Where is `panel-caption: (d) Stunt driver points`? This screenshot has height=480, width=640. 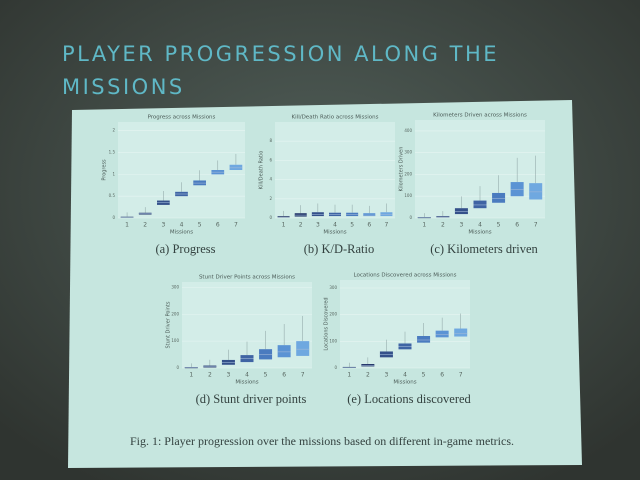
panel-caption: (d) Stunt driver points is located at coordinates (251, 399).